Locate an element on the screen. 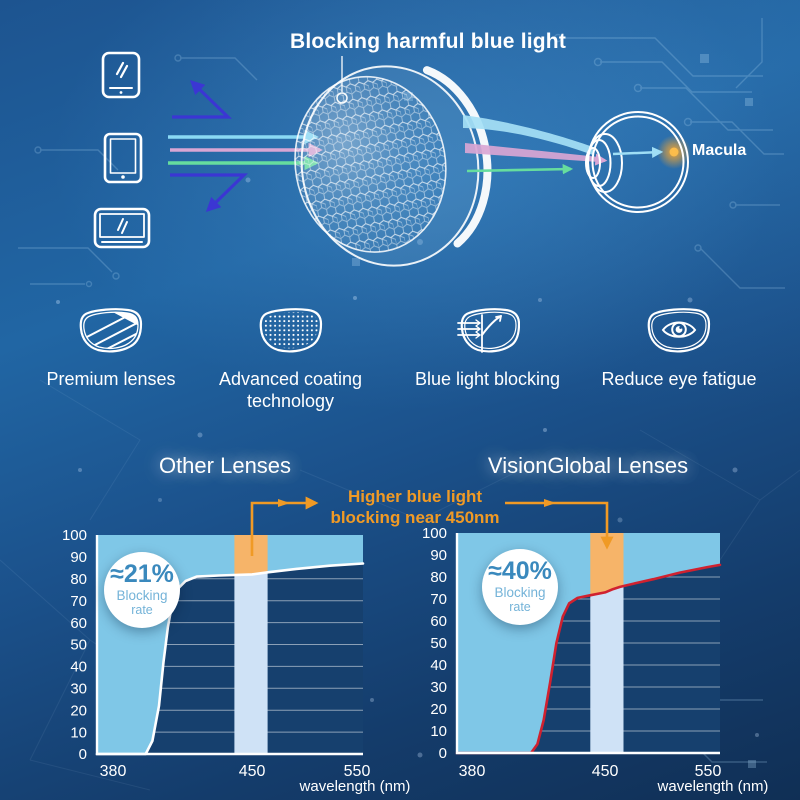 This screenshot has height=800, width=800. feature-premium-lenses: Premium lenses is located at coordinates (111, 348).